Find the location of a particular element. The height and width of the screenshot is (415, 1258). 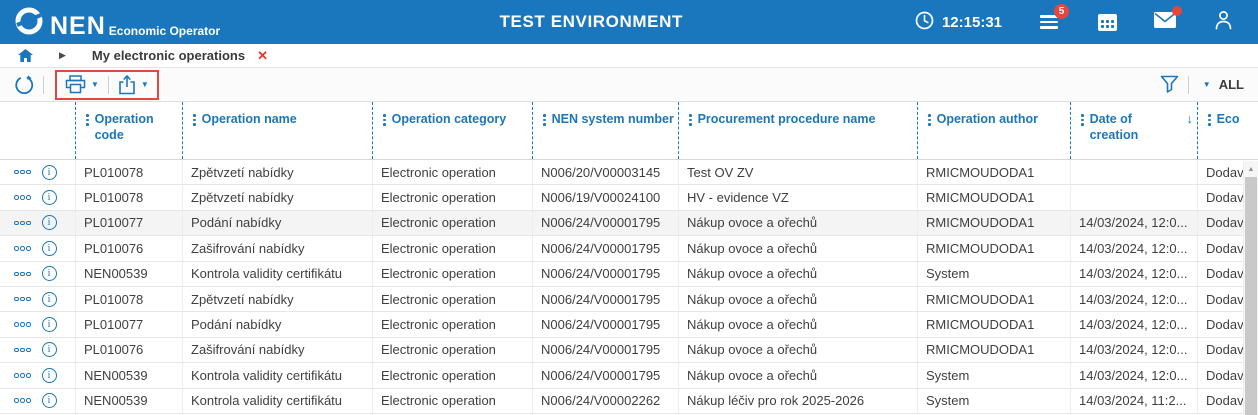

logo-subtitle: Economic Operator is located at coordinates (164, 31).